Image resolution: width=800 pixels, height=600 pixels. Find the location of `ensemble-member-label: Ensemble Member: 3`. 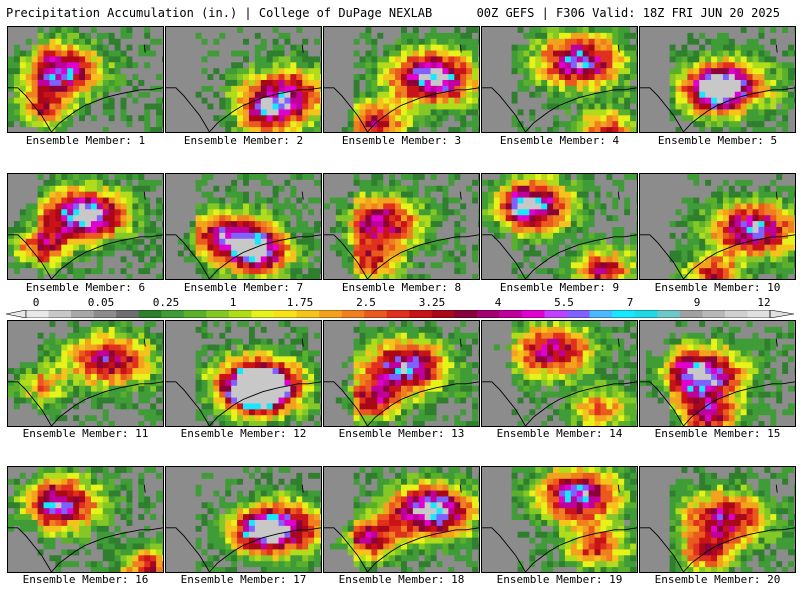

ensemble-member-label: Ensemble Member: 3 is located at coordinates (401, 140).